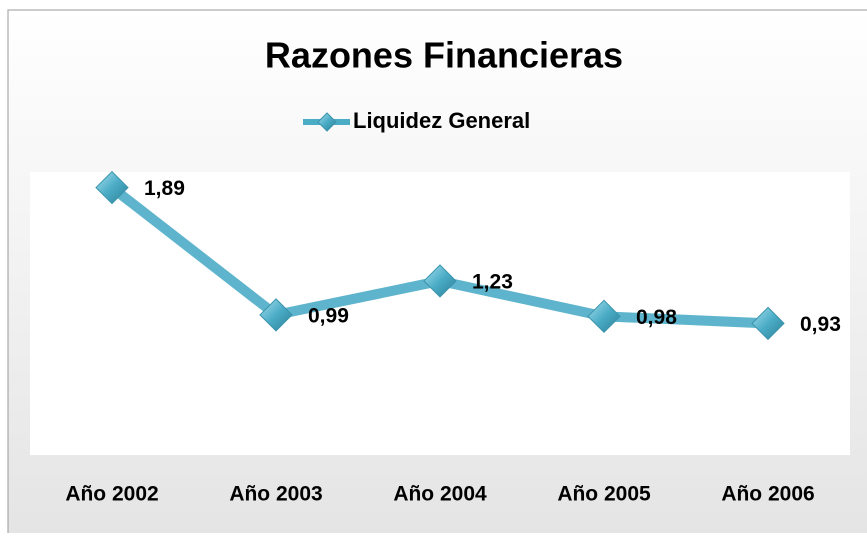 The height and width of the screenshot is (538, 867). I want to click on legend-marker, so click(327, 122).